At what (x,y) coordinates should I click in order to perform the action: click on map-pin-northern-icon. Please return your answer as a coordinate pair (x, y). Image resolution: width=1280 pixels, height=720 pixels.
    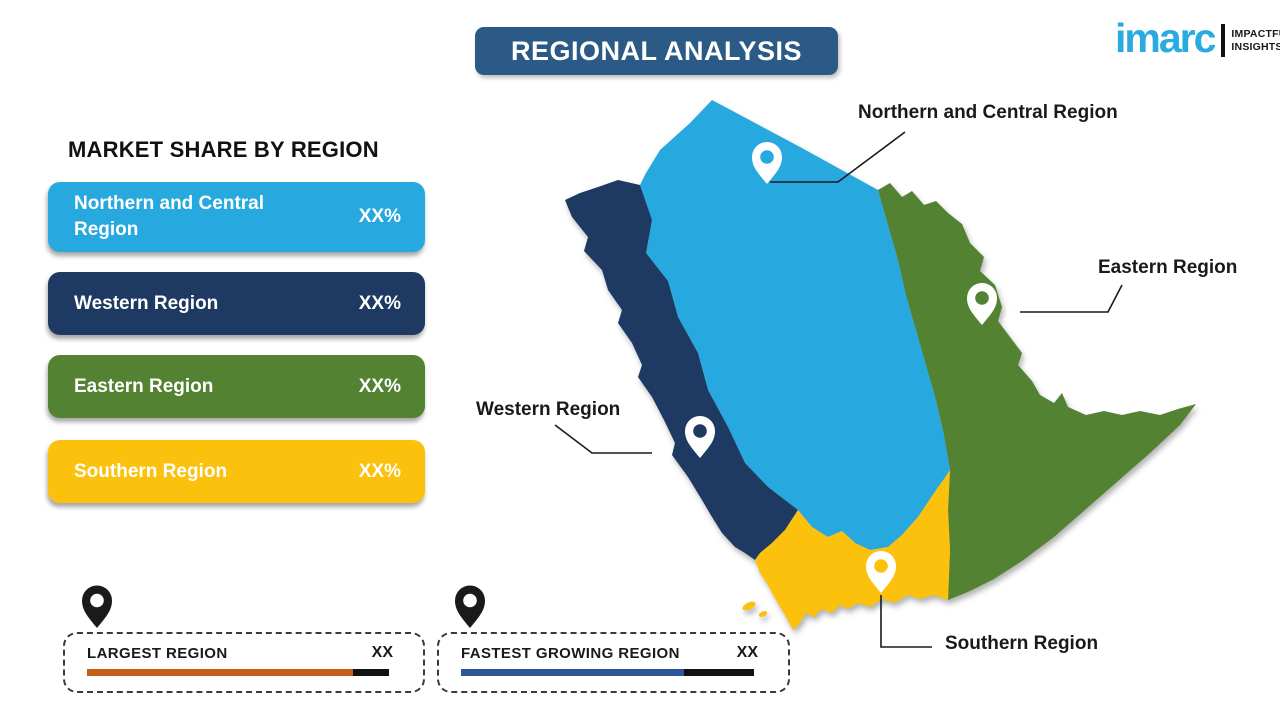
    Looking at the image, I should click on (767, 163).